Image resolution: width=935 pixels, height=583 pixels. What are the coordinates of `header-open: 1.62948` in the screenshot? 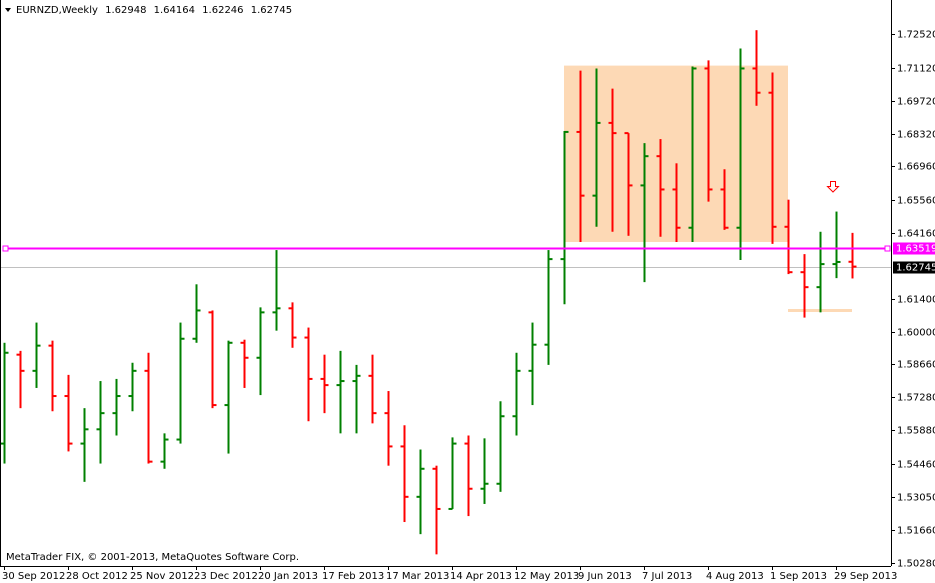 It's located at (125, 10).